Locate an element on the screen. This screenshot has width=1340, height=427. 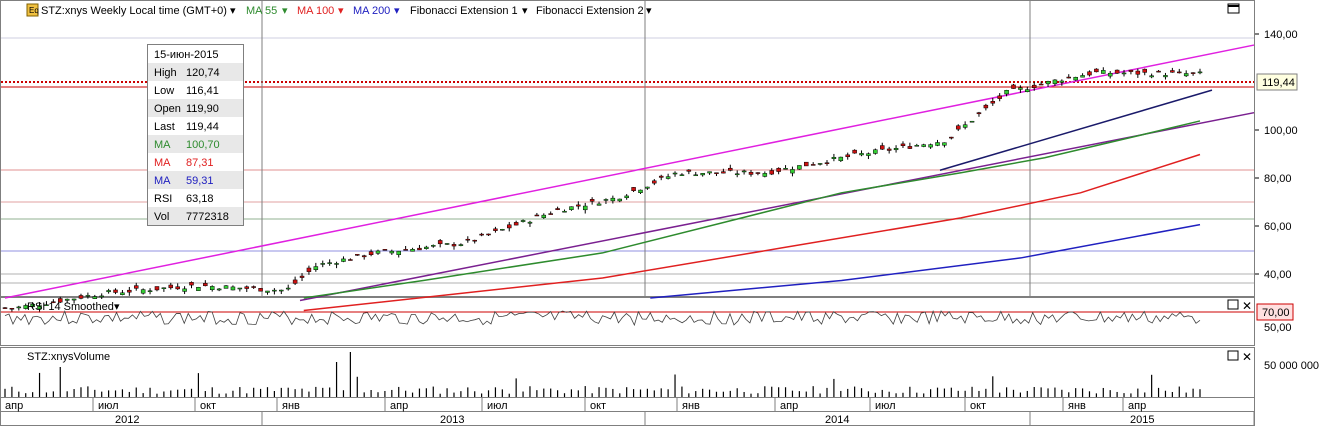
maximize-icon is located at coordinates (1233, 8).